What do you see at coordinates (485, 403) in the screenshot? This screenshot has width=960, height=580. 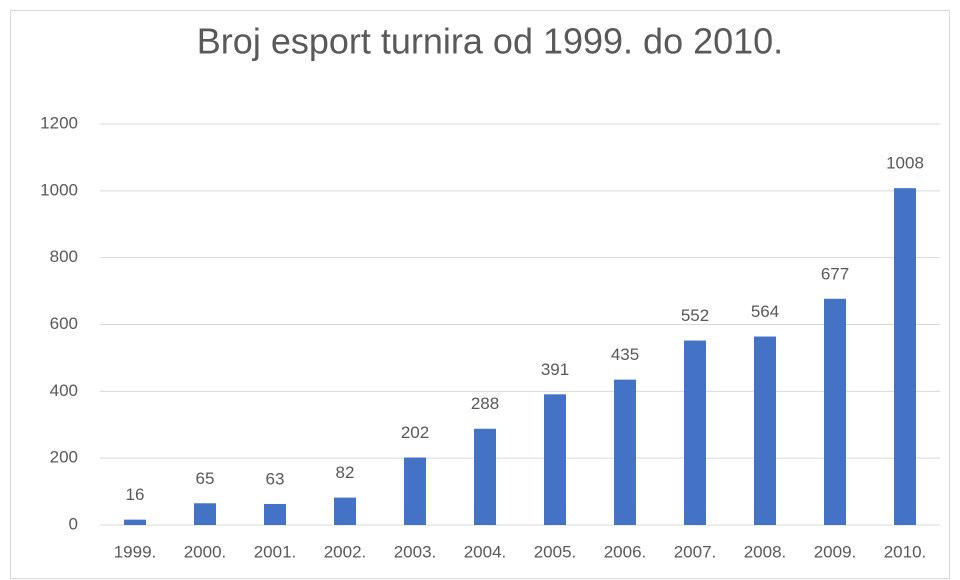 I see `data-label: 288` at bounding box center [485, 403].